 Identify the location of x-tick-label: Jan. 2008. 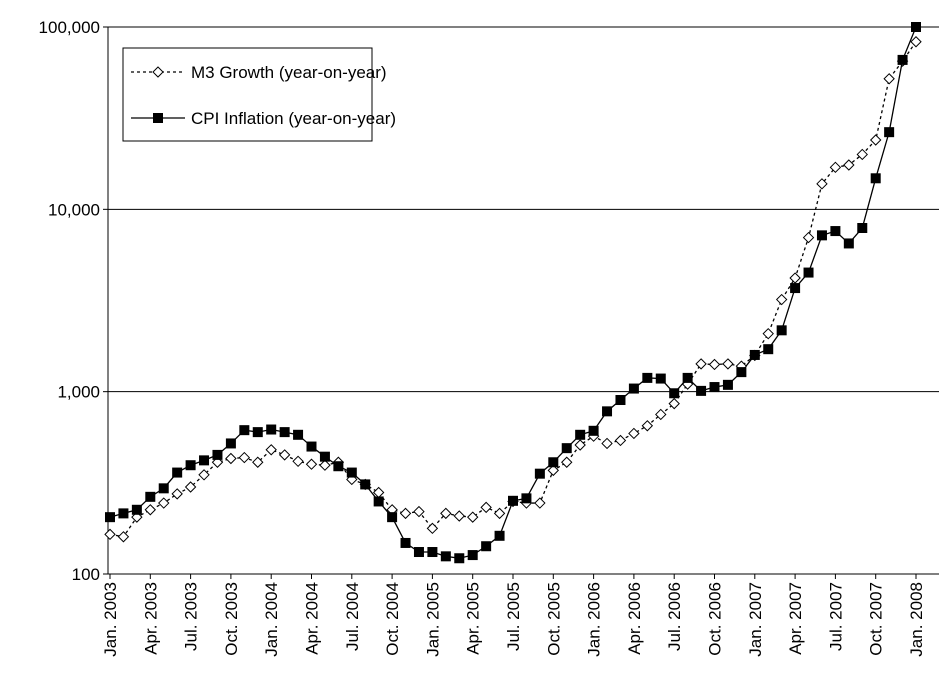
(916, 619).